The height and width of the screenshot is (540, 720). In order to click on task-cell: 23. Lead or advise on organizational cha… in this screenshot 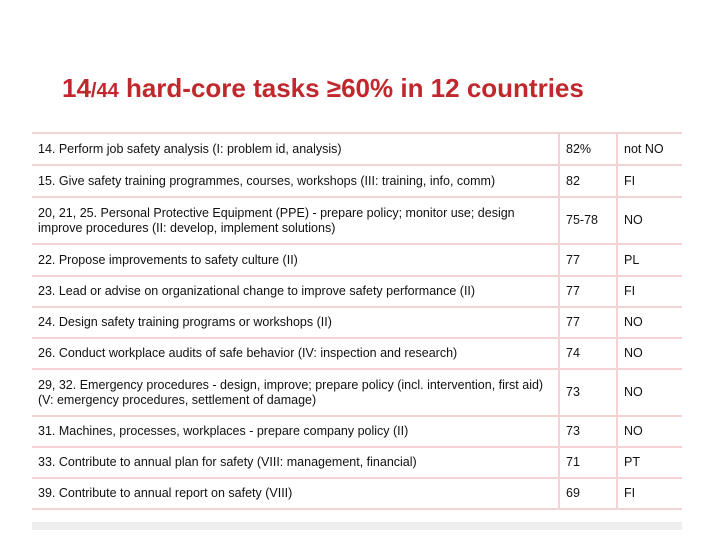, I will do `click(296, 292)`.